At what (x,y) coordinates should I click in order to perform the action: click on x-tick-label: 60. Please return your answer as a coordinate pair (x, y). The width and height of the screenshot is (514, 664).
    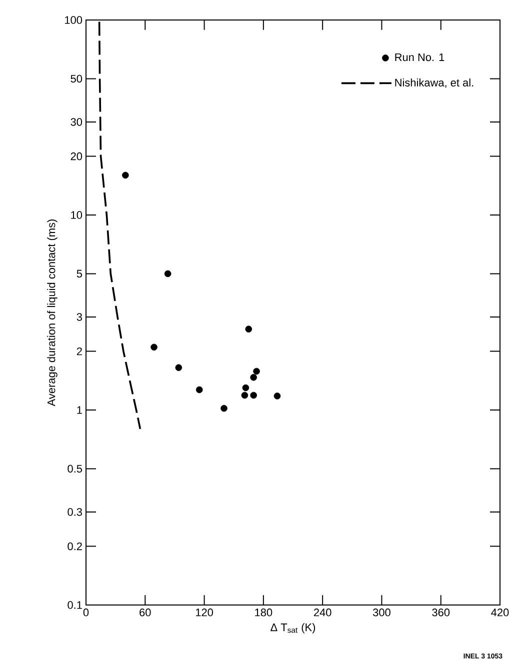
    Looking at the image, I should click on (145, 612).